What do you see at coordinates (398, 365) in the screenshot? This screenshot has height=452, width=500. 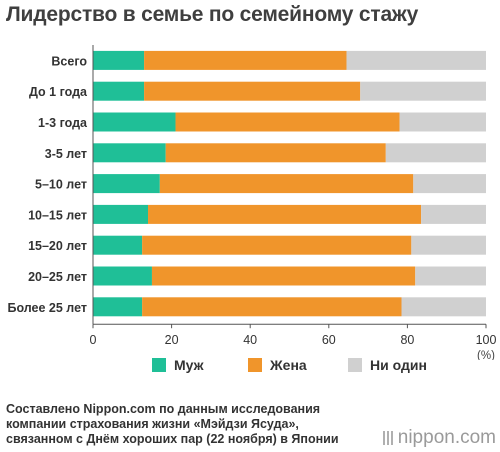 I see `legend-label-neither: Ни один` at bounding box center [398, 365].